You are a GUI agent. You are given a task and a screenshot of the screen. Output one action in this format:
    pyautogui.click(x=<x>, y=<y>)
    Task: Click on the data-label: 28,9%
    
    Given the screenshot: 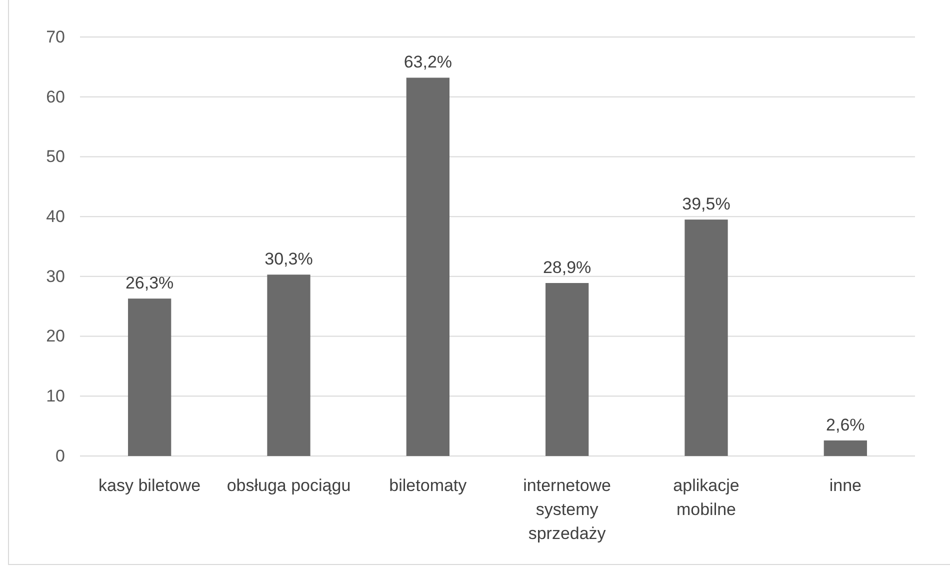 What is the action you would take?
    pyautogui.click(x=567, y=268)
    